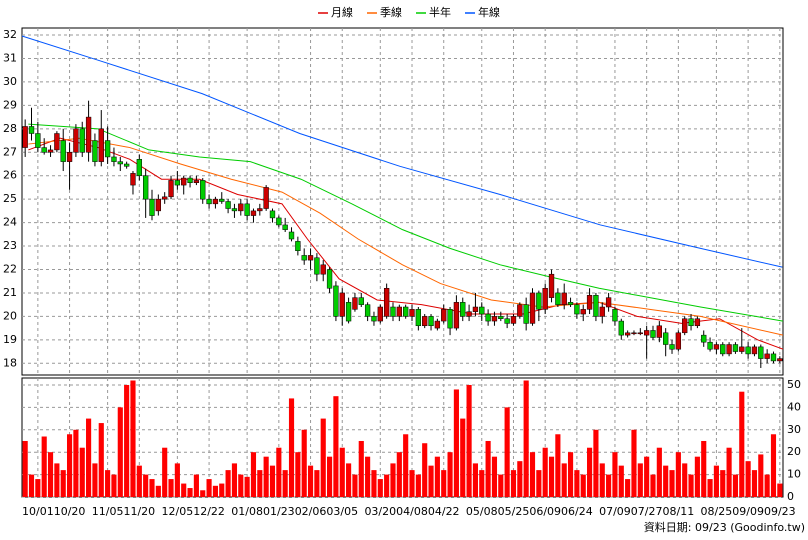 The width and height of the screenshot is (808, 540). I want to click on y-tick-label: 31, so click(10, 57).